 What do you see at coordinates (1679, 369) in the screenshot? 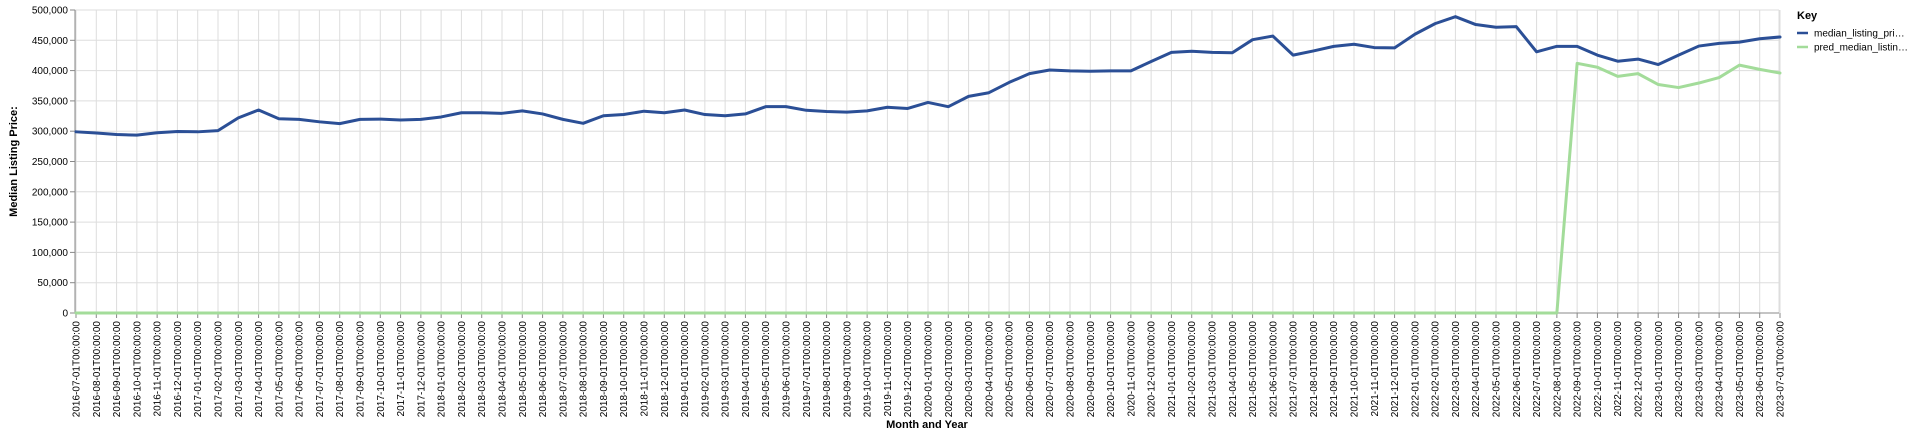
I see `x-tick-label: 2023-02-01T00:00:00` at bounding box center [1679, 369].